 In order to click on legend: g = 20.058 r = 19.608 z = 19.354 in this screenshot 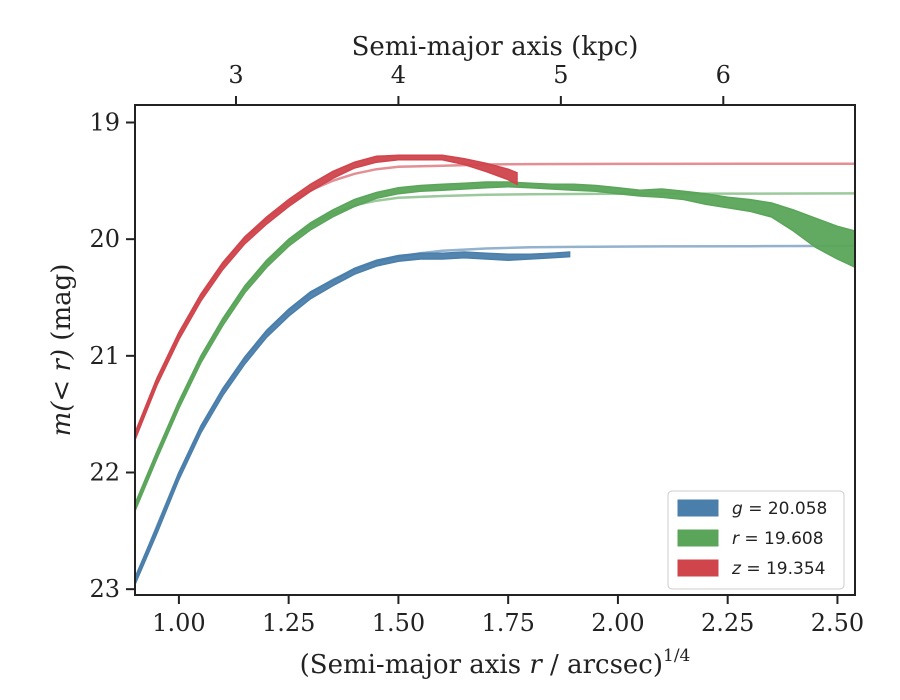, I will do `click(756, 540)`.